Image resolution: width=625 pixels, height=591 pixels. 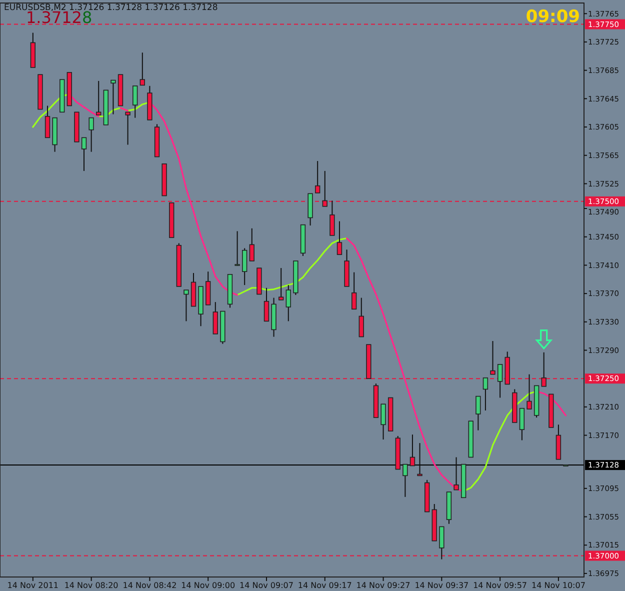 I want to click on x-tick-label: 14 Nov 09:07, so click(x=267, y=585).